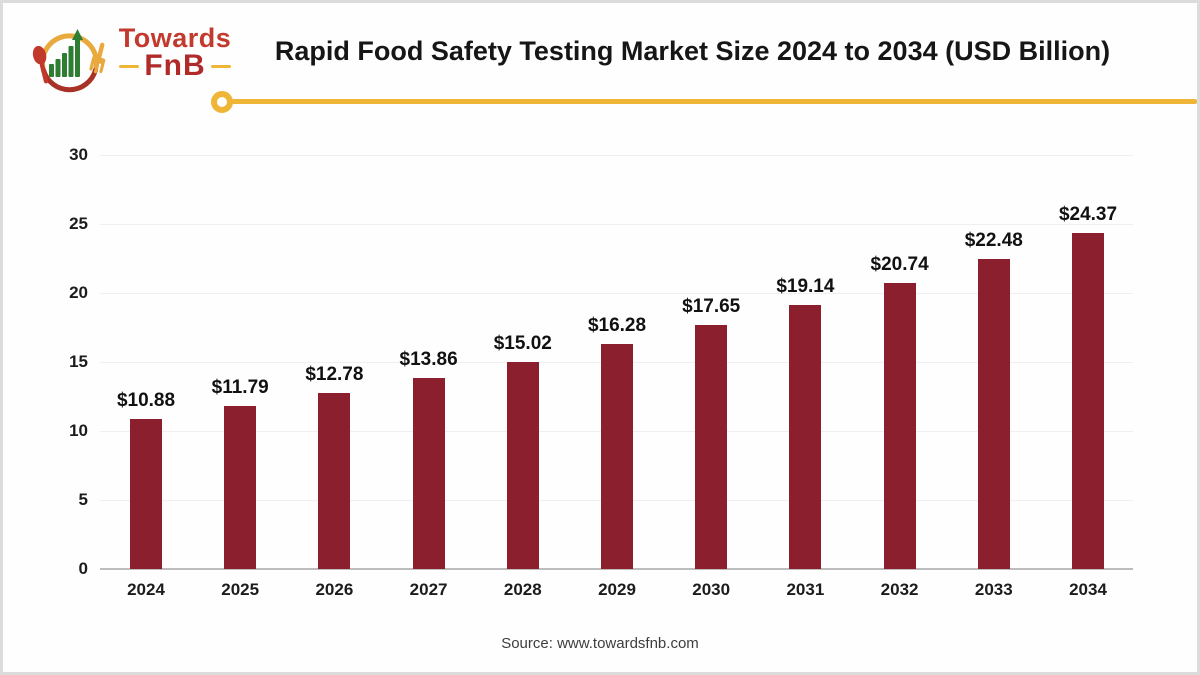  Describe the element at coordinates (66, 53) in the screenshot. I see `logo-growth-bars-icon` at that location.